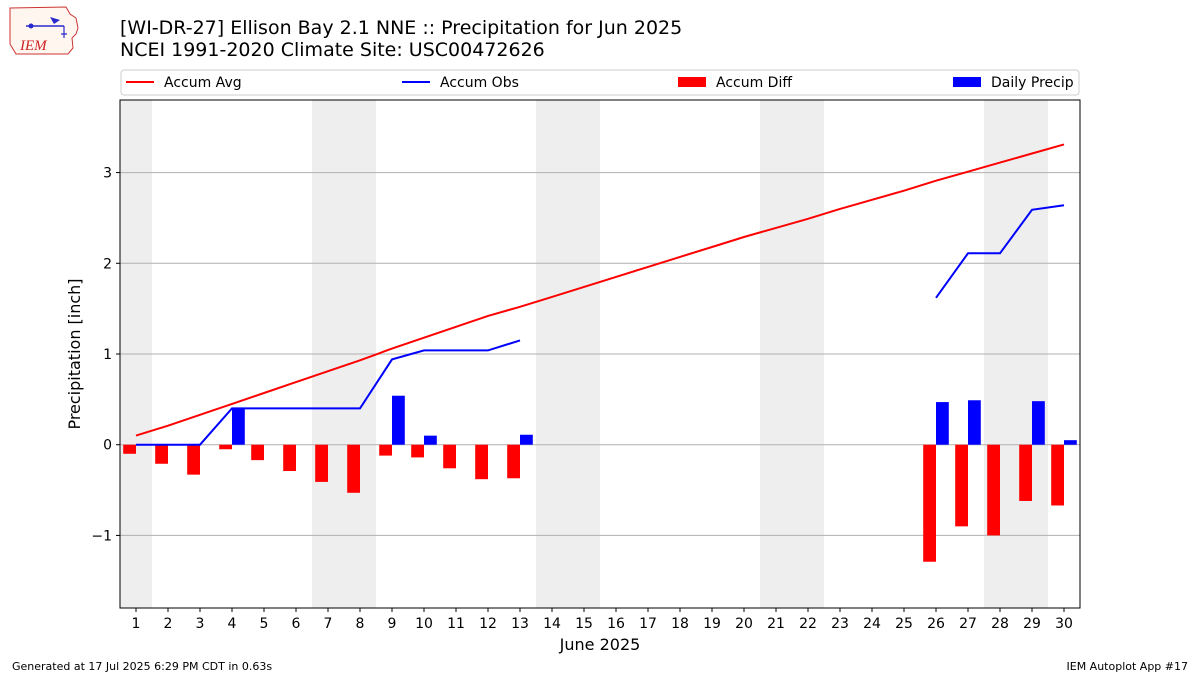  Describe the element at coordinates (872, 624) in the screenshot. I see `x-tick-label: 24` at that location.